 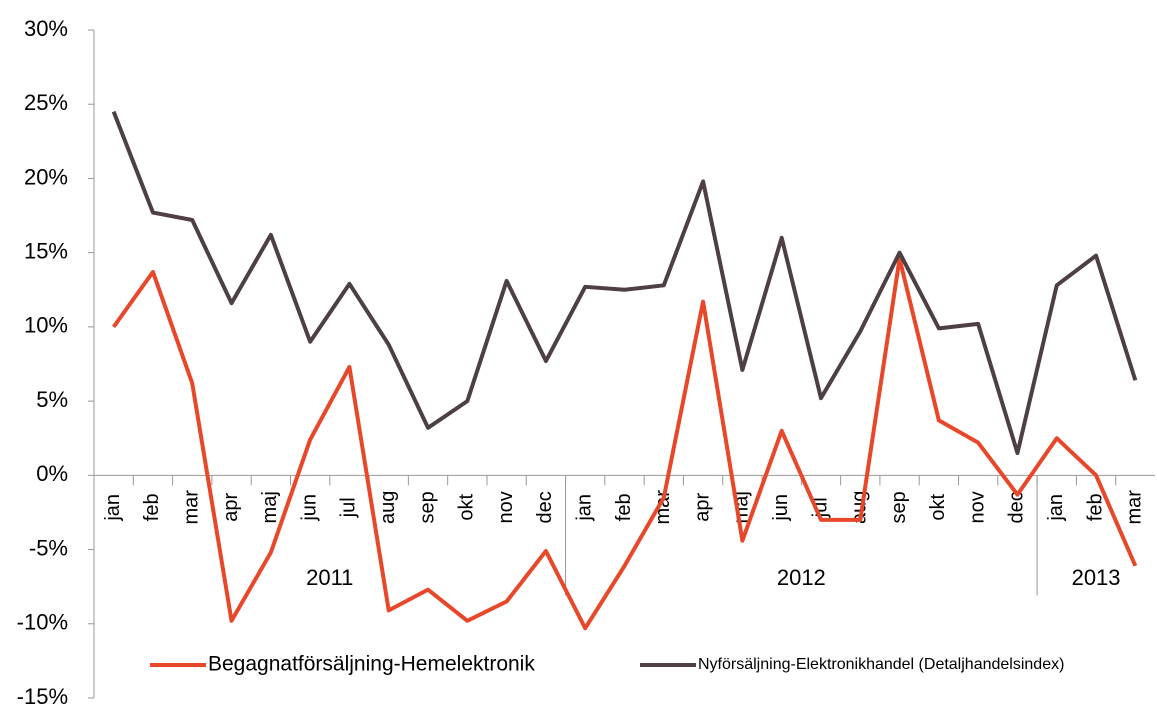 What do you see at coordinates (46, 28) in the screenshot?
I see `y-tick-label: 30%` at bounding box center [46, 28].